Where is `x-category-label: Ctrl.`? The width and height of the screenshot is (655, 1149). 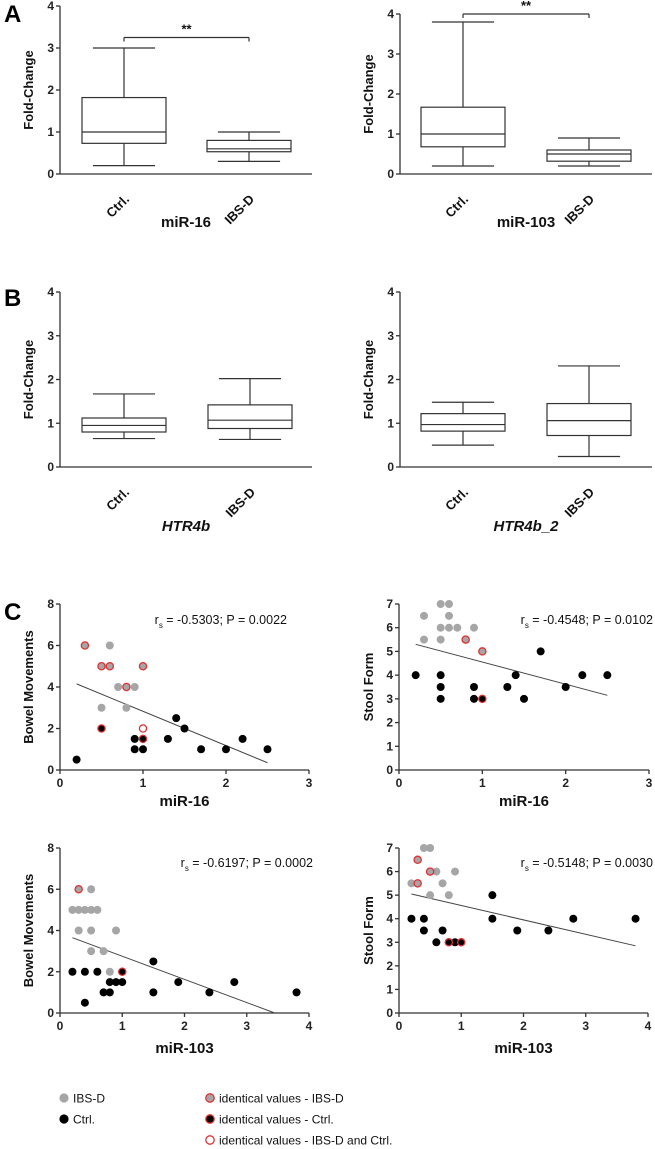 x-category-label: Ctrl. is located at coordinates (456, 499).